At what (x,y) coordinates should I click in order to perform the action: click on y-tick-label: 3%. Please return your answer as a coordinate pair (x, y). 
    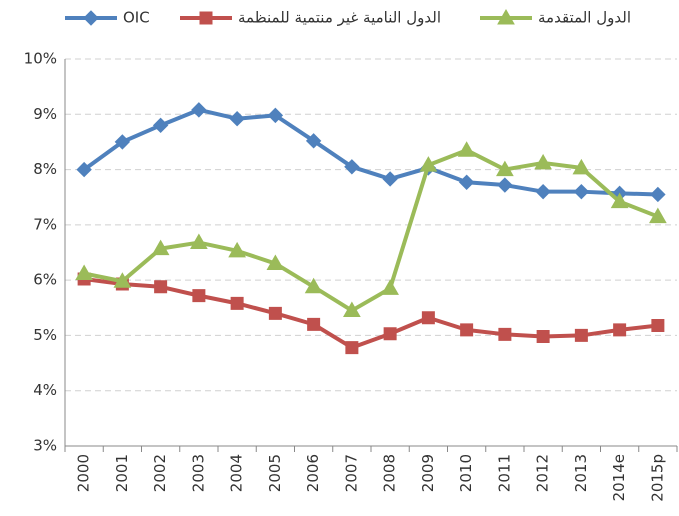
    Looking at the image, I should click on (45, 446).